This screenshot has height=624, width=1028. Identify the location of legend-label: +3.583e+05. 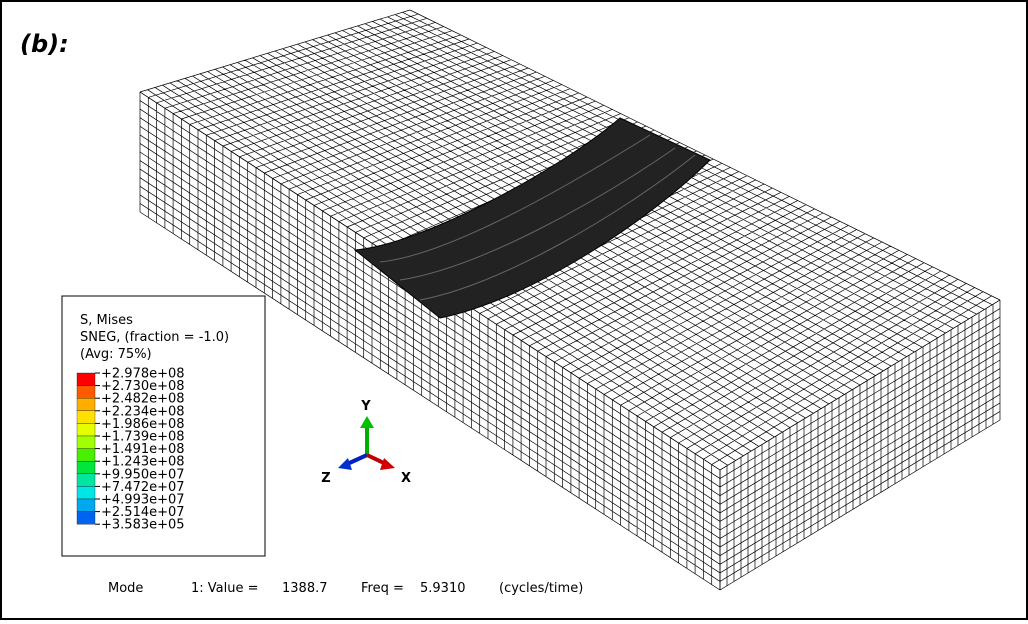
(143, 525).